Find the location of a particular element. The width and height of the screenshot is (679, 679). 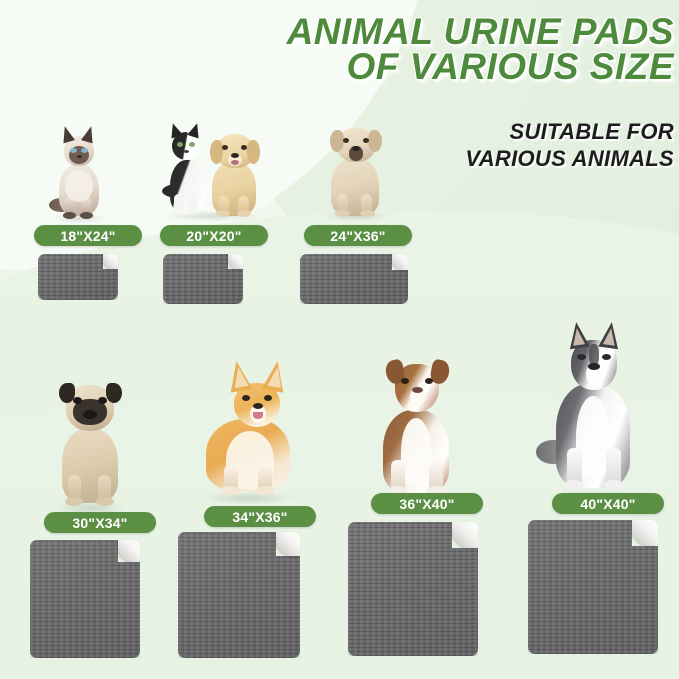

pad-24x36 is located at coordinates (354, 279).